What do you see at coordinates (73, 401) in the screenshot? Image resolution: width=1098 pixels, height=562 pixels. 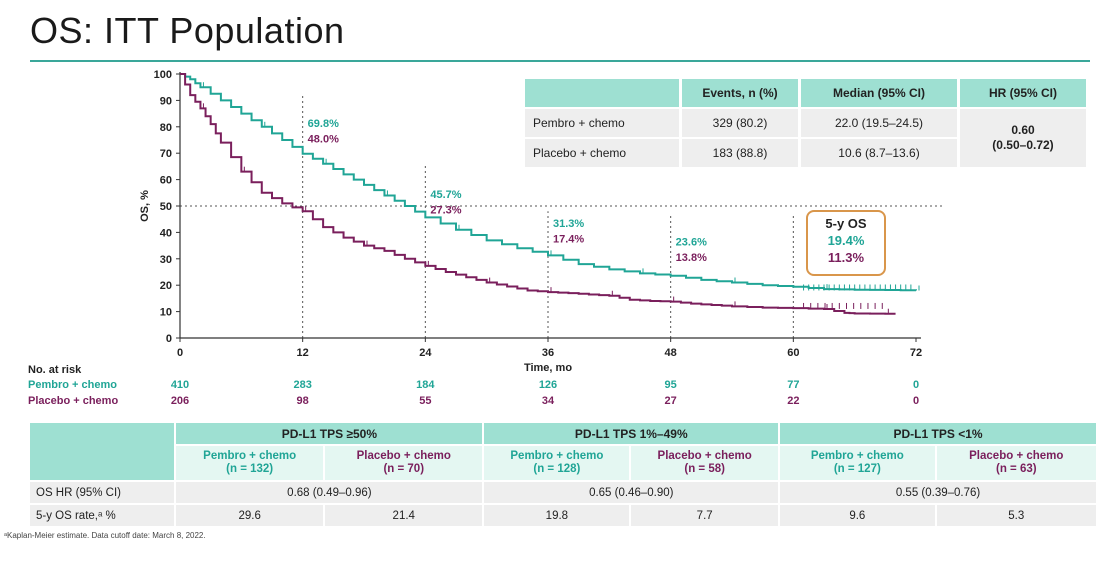 I see `at-risk-placebo-label: Placebo + chemo` at bounding box center [73, 401].